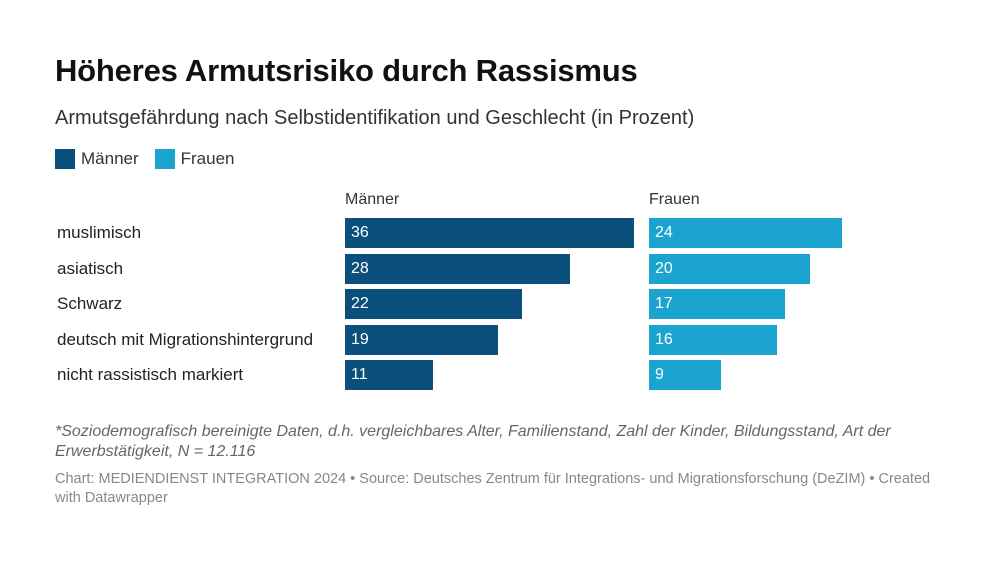 The image size is (1000, 564). What do you see at coordinates (153, 159) in the screenshot?
I see `legend: Männer Frauen` at bounding box center [153, 159].